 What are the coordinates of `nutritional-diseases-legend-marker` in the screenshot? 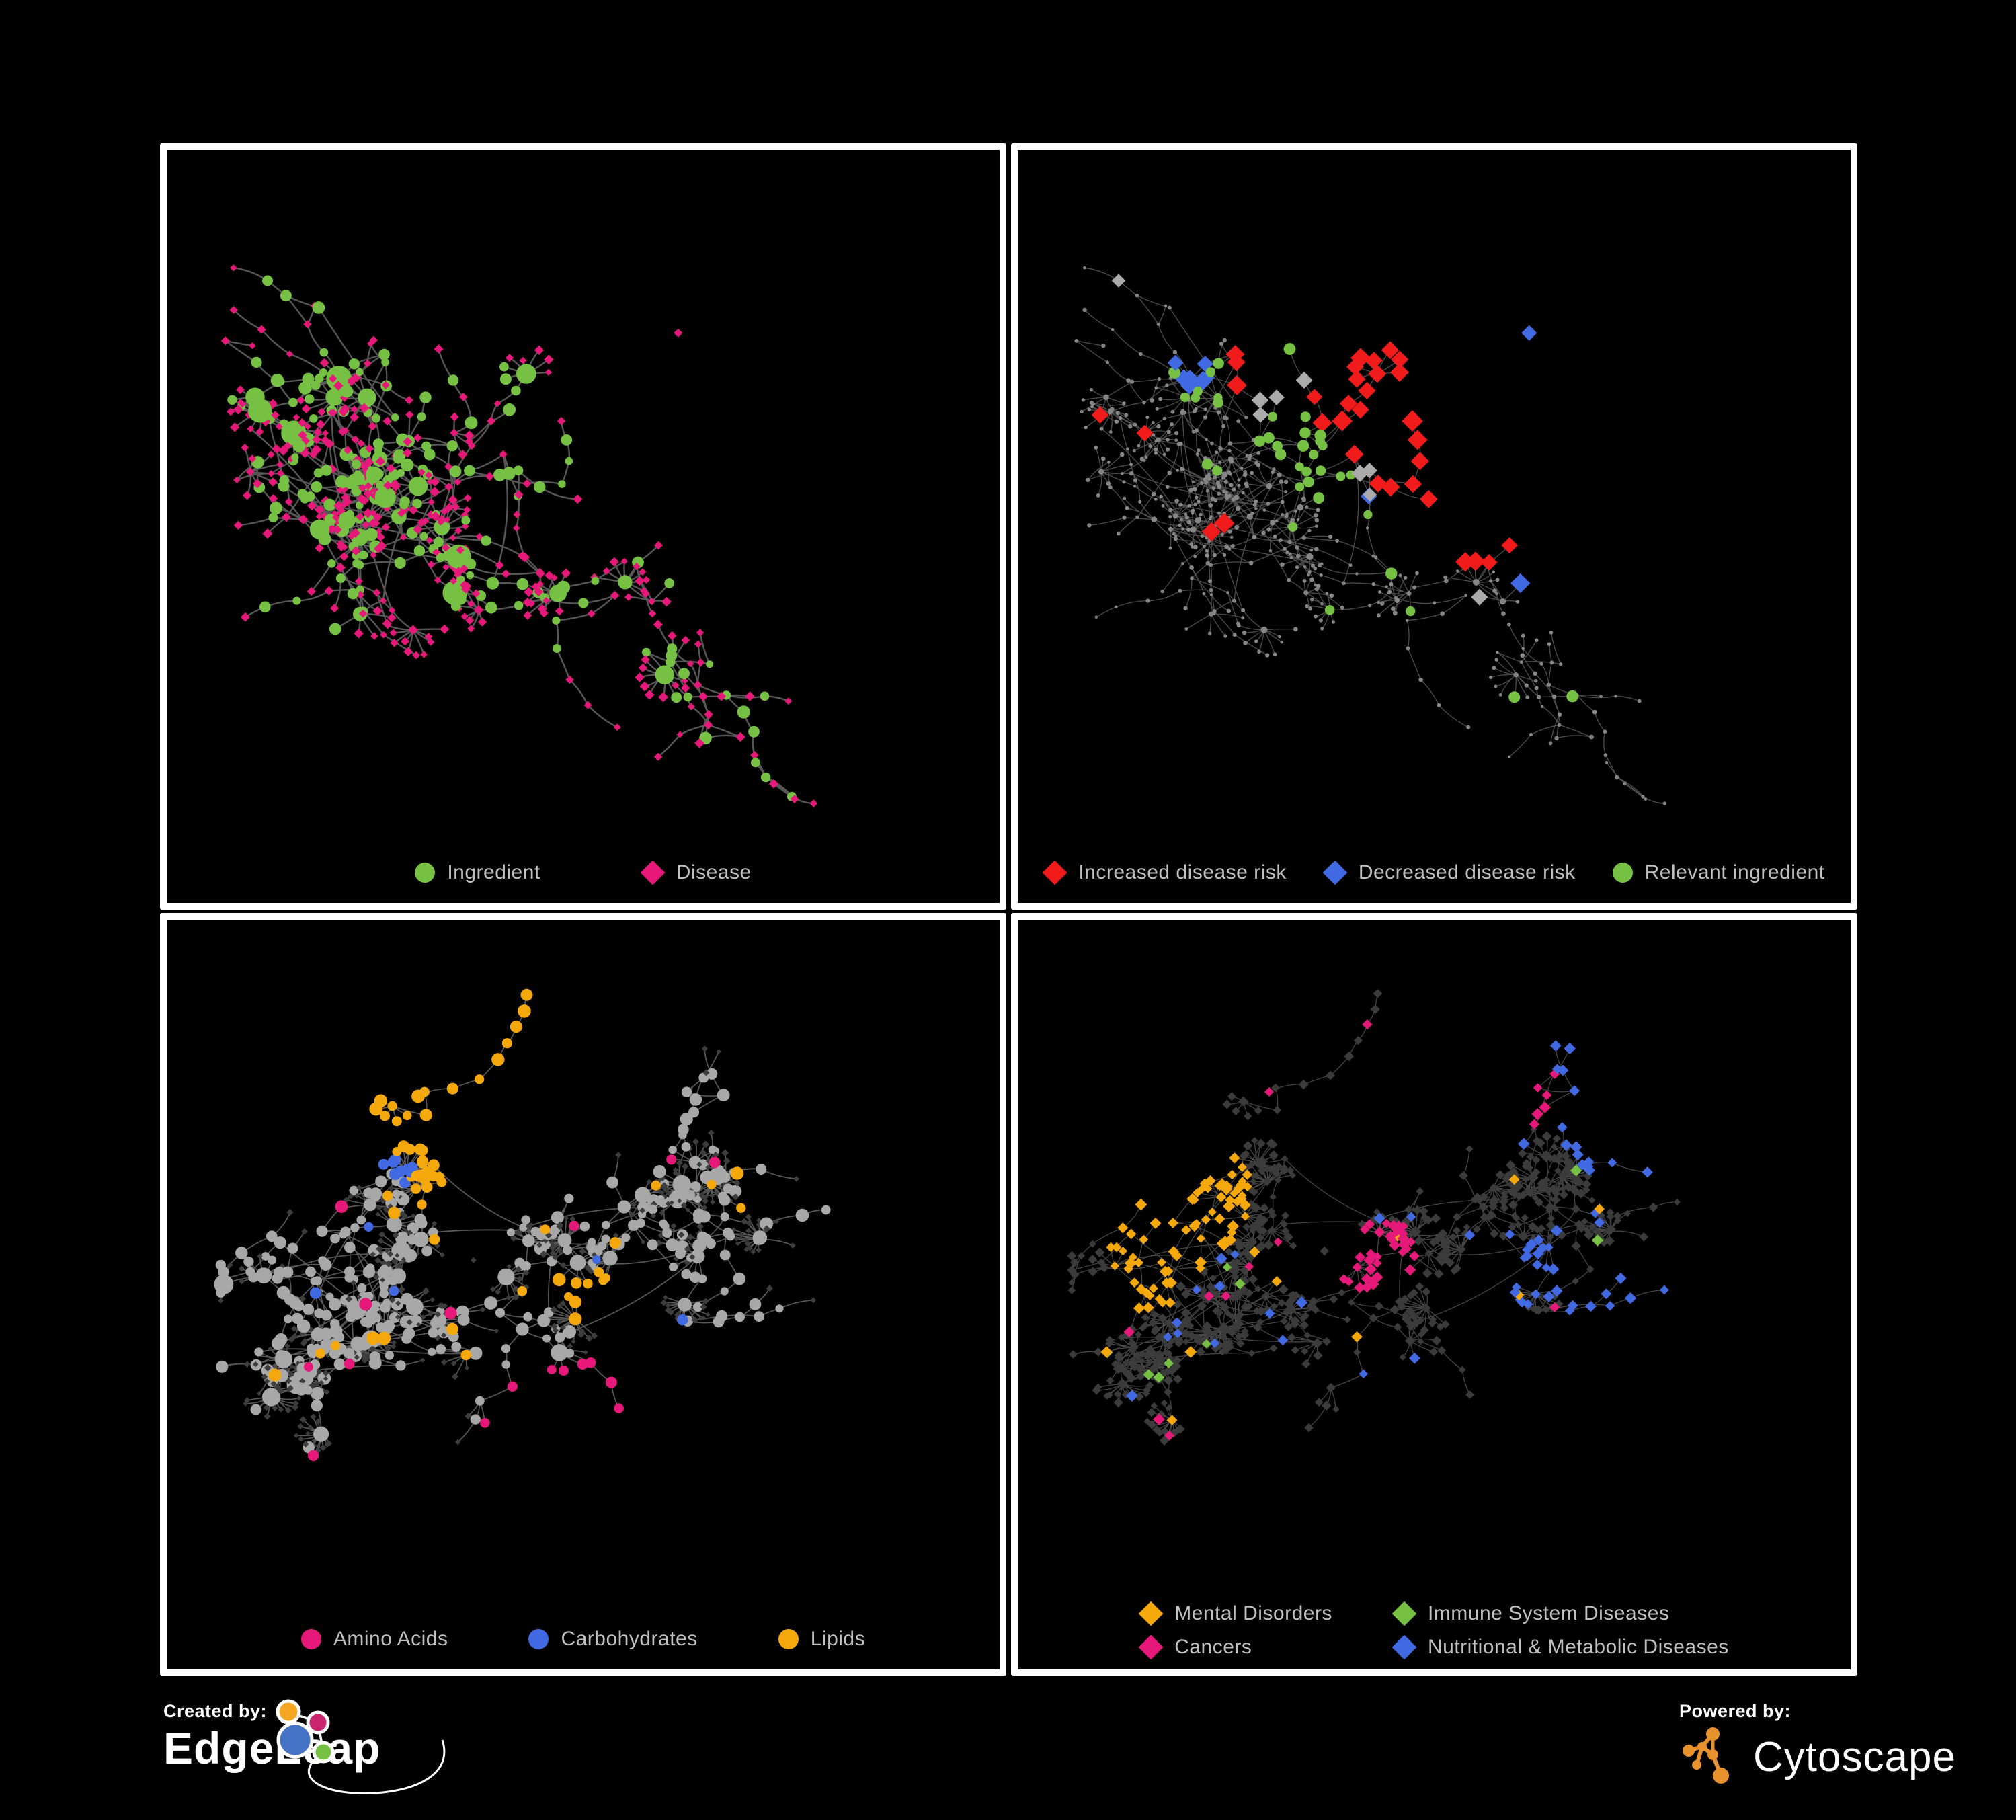 It's located at (1404, 1647).